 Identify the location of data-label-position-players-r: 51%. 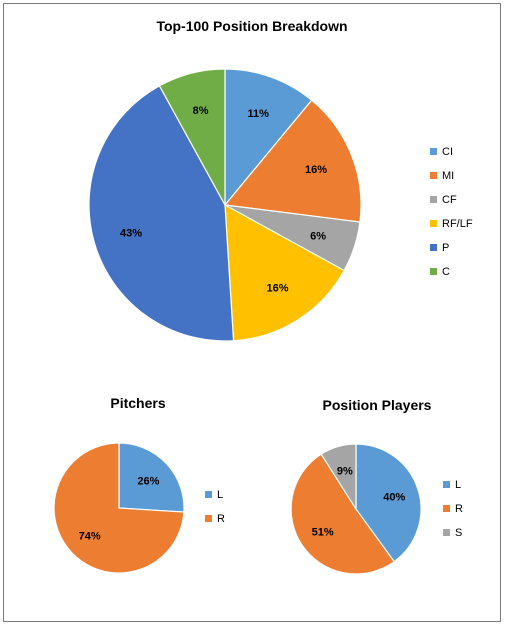
(323, 533).